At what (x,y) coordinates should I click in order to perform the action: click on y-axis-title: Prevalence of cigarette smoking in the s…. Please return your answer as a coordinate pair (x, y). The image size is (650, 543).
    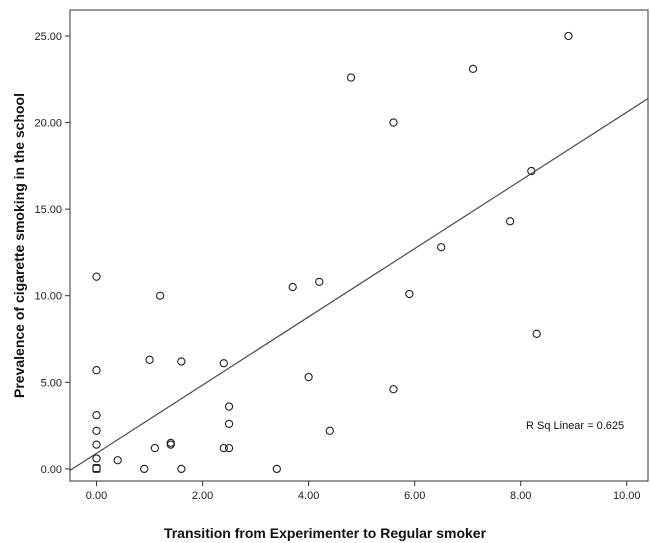
    Looking at the image, I should click on (19, 245).